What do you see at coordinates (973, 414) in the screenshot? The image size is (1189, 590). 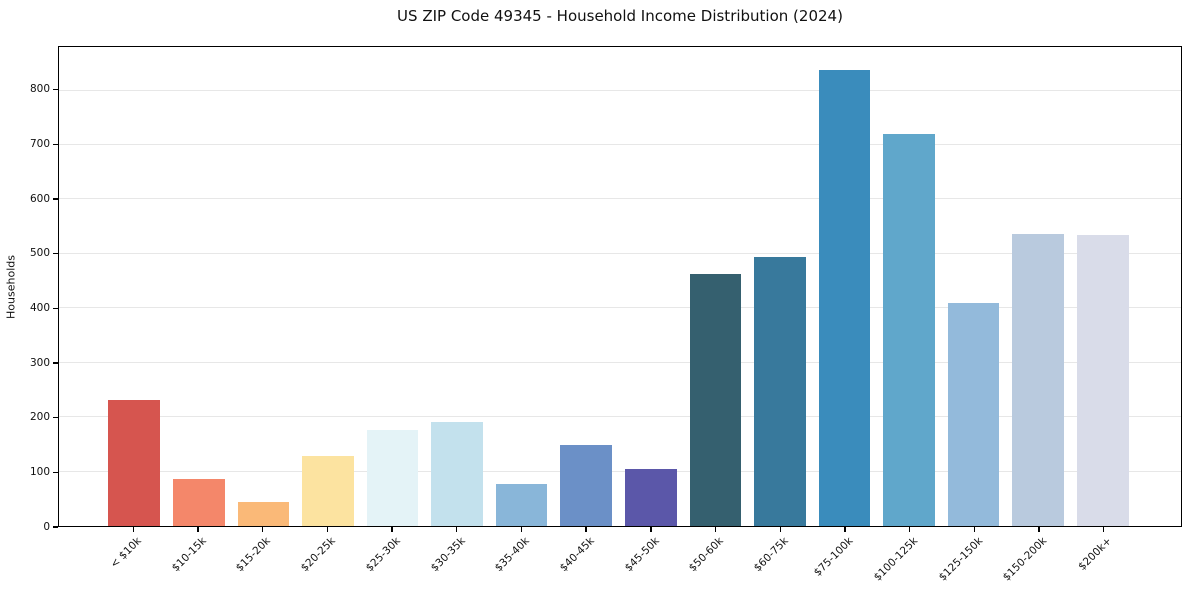 I see `bar-$125-150k` at bounding box center [973, 414].